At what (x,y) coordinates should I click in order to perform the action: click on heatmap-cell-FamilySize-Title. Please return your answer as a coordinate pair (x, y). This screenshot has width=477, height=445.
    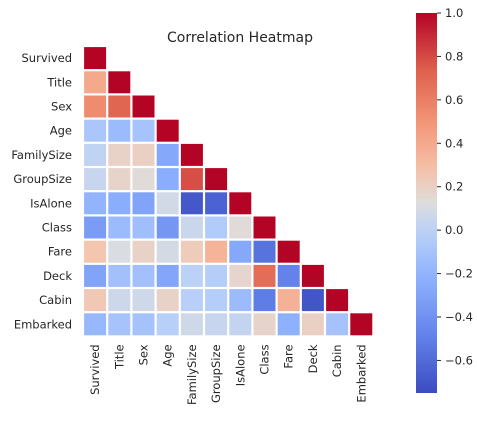
    Looking at the image, I should click on (119, 154).